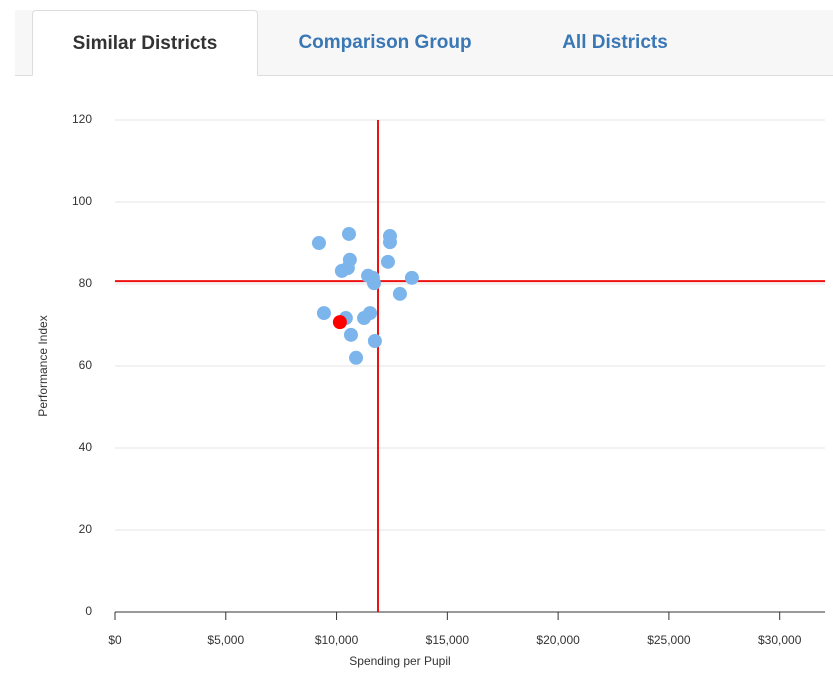  What do you see at coordinates (337, 640) in the screenshot?
I see `x-tick-label: $10,000` at bounding box center [337, 640].